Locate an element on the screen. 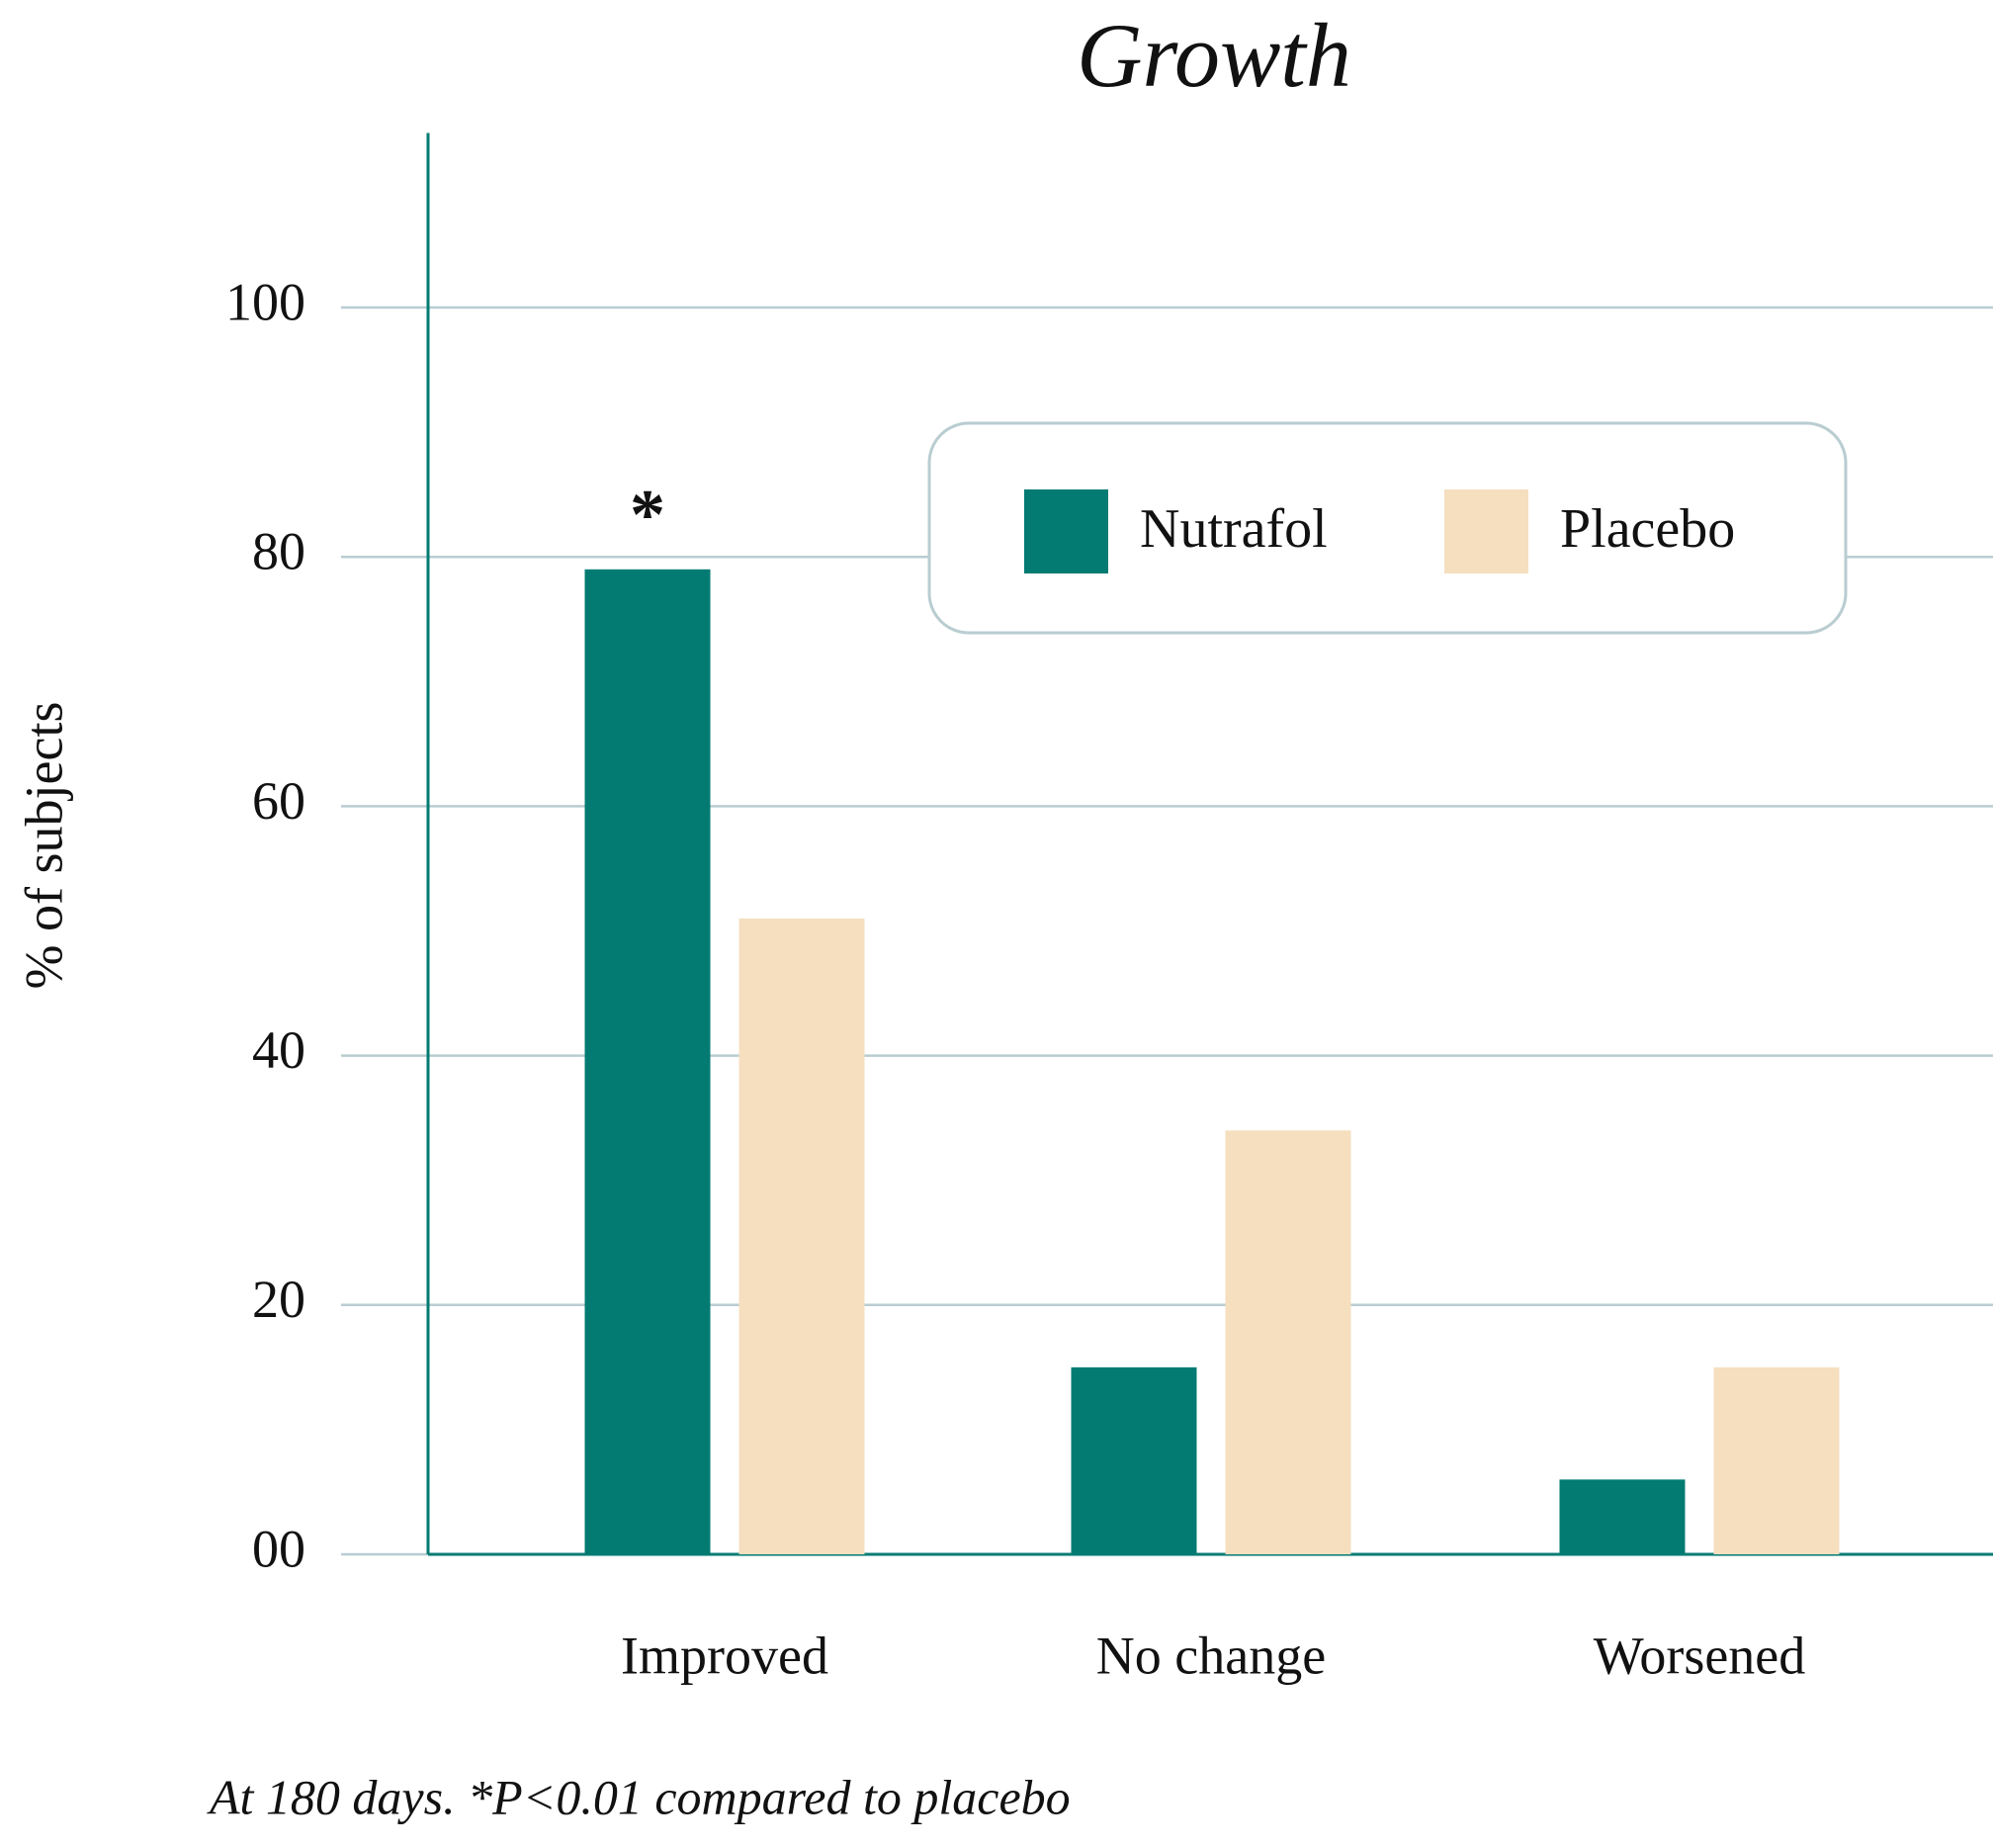 This screenshot has width=1993, height=1848. x-tick-label: Worsened is located at coordinates (1700, 1656).